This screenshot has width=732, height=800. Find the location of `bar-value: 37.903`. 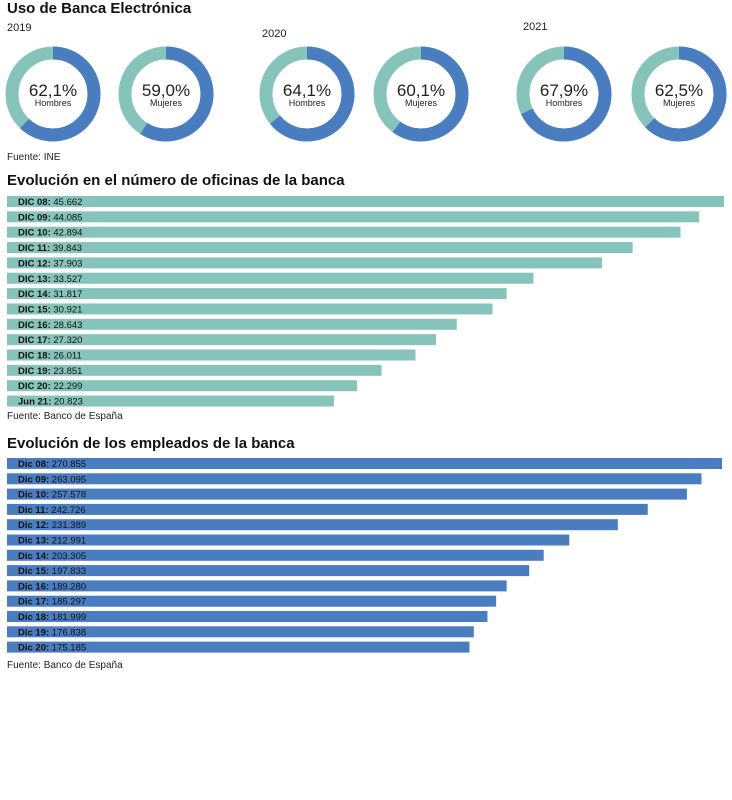

bar-value: 37.903 is located at coordinates (67, 263).